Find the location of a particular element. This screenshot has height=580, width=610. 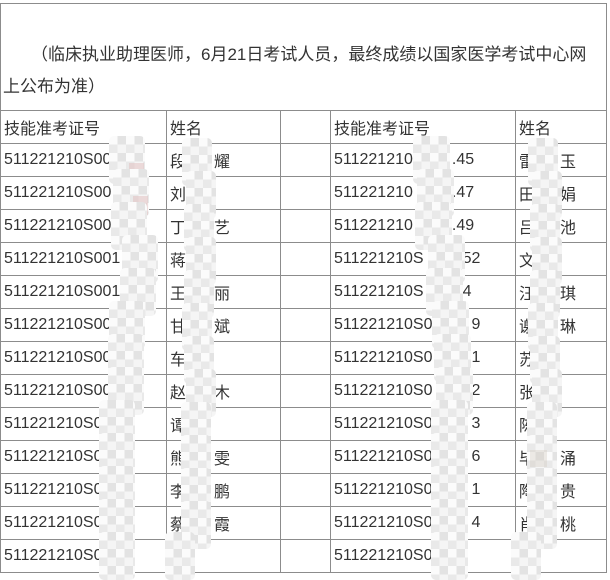

table-row: 511221210S001 王丽 511221210S 4 汪琪 is located at coordinates (304, 293).